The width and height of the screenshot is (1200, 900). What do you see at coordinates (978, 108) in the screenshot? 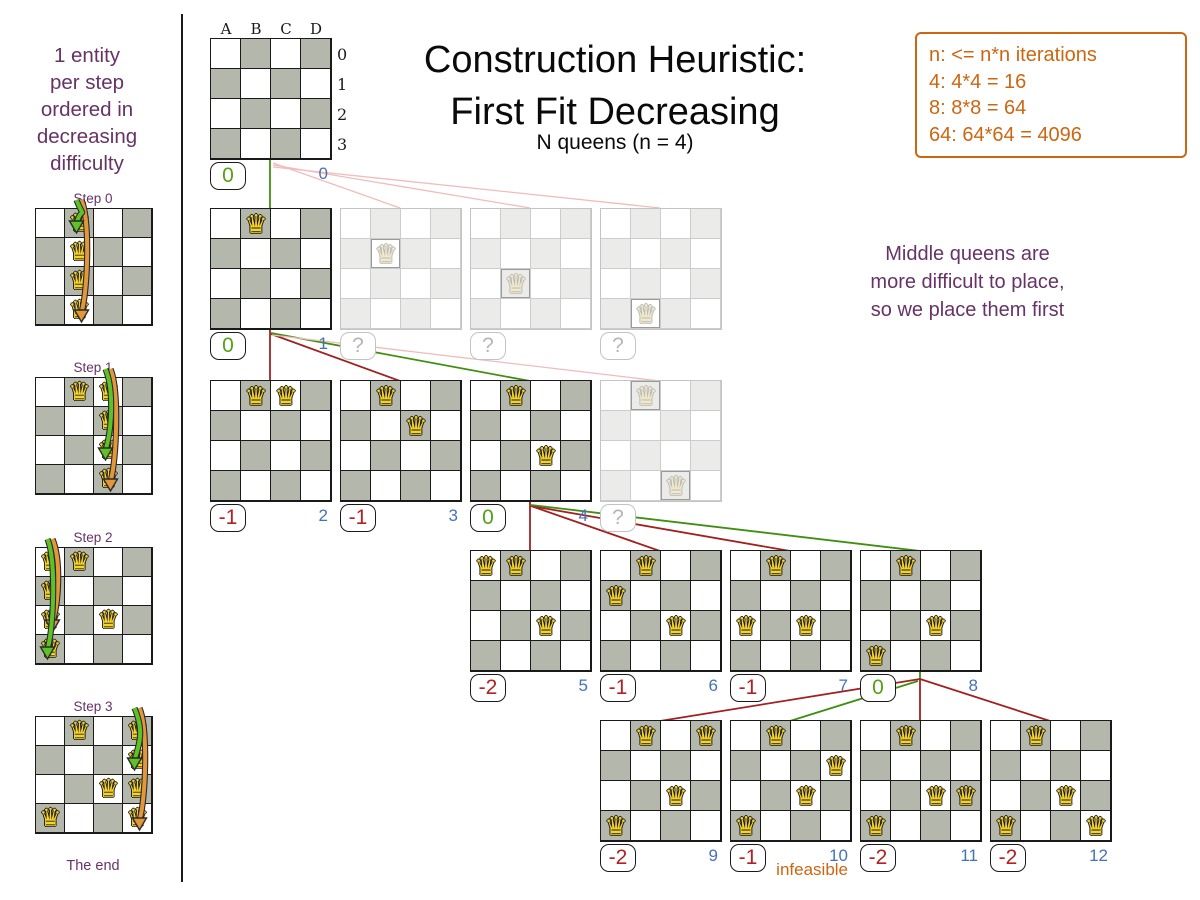
I see `info-line: 8: 8*8 = 64` at bounding box center [978, 108].